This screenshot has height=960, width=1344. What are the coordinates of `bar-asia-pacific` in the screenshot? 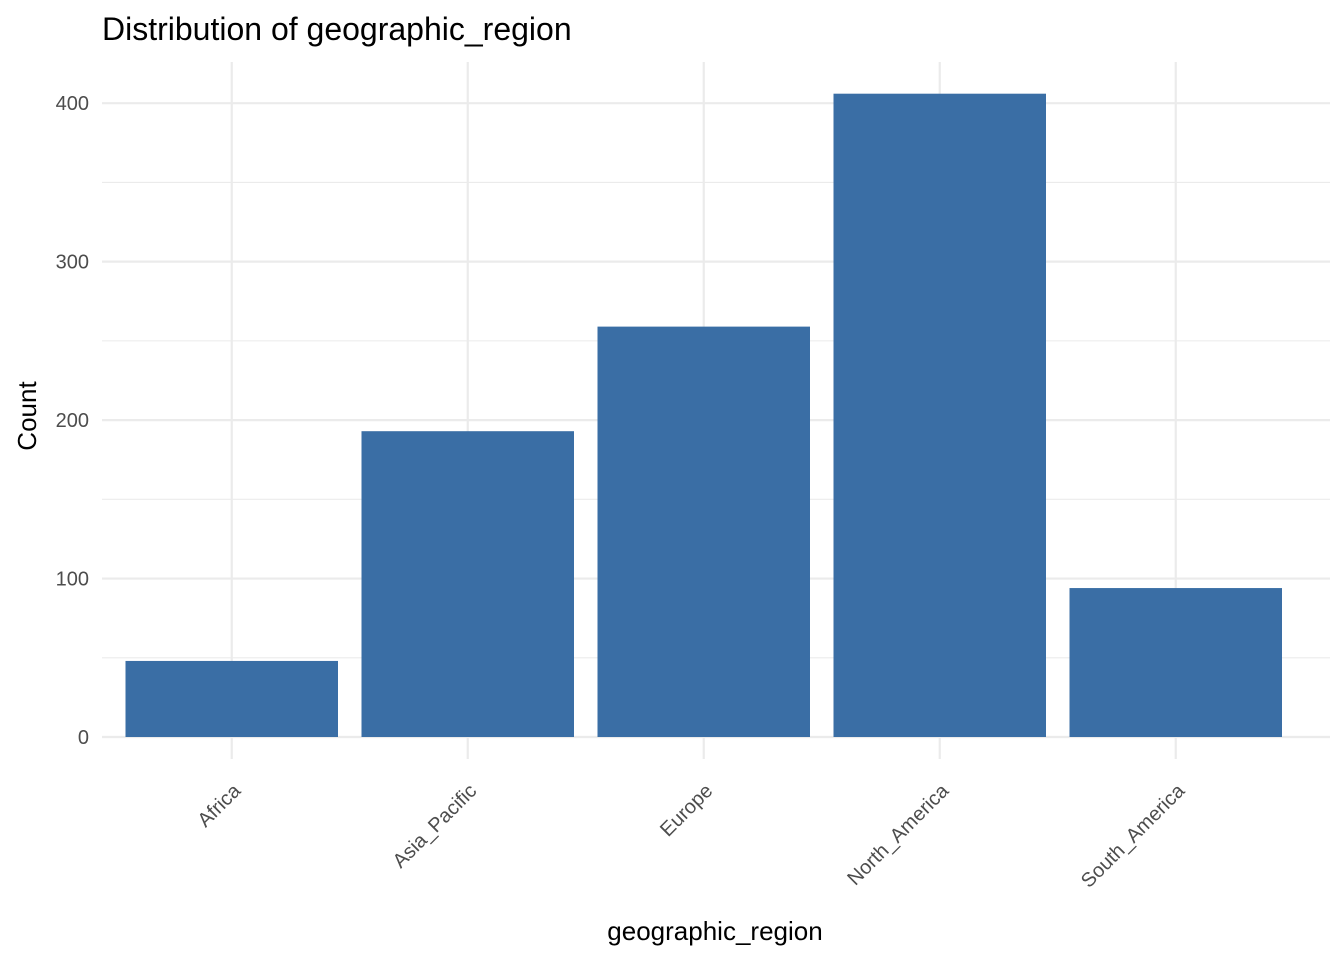 It's located at (467, 584).